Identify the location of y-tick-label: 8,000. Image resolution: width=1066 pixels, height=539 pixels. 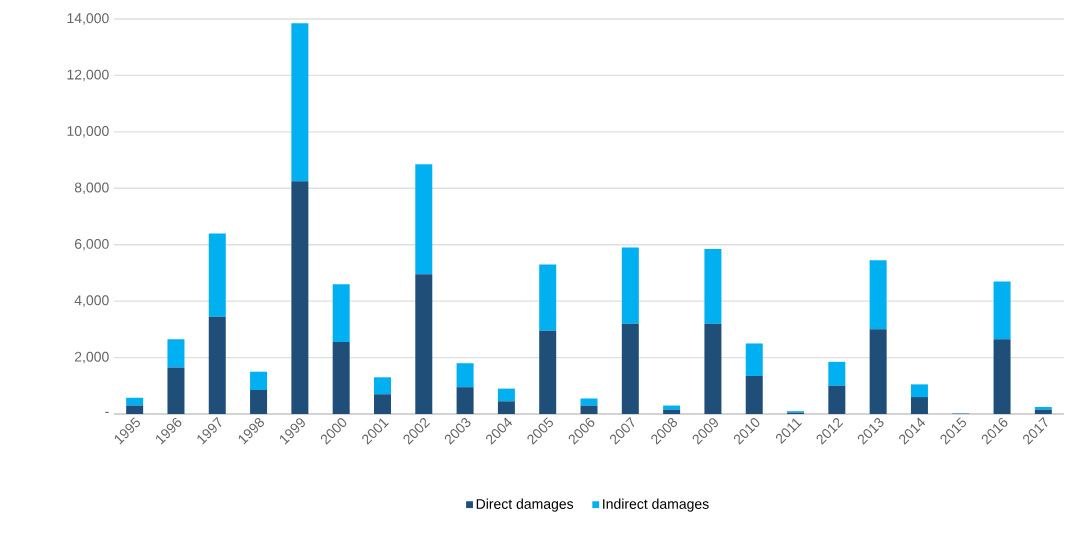
(91, 188).